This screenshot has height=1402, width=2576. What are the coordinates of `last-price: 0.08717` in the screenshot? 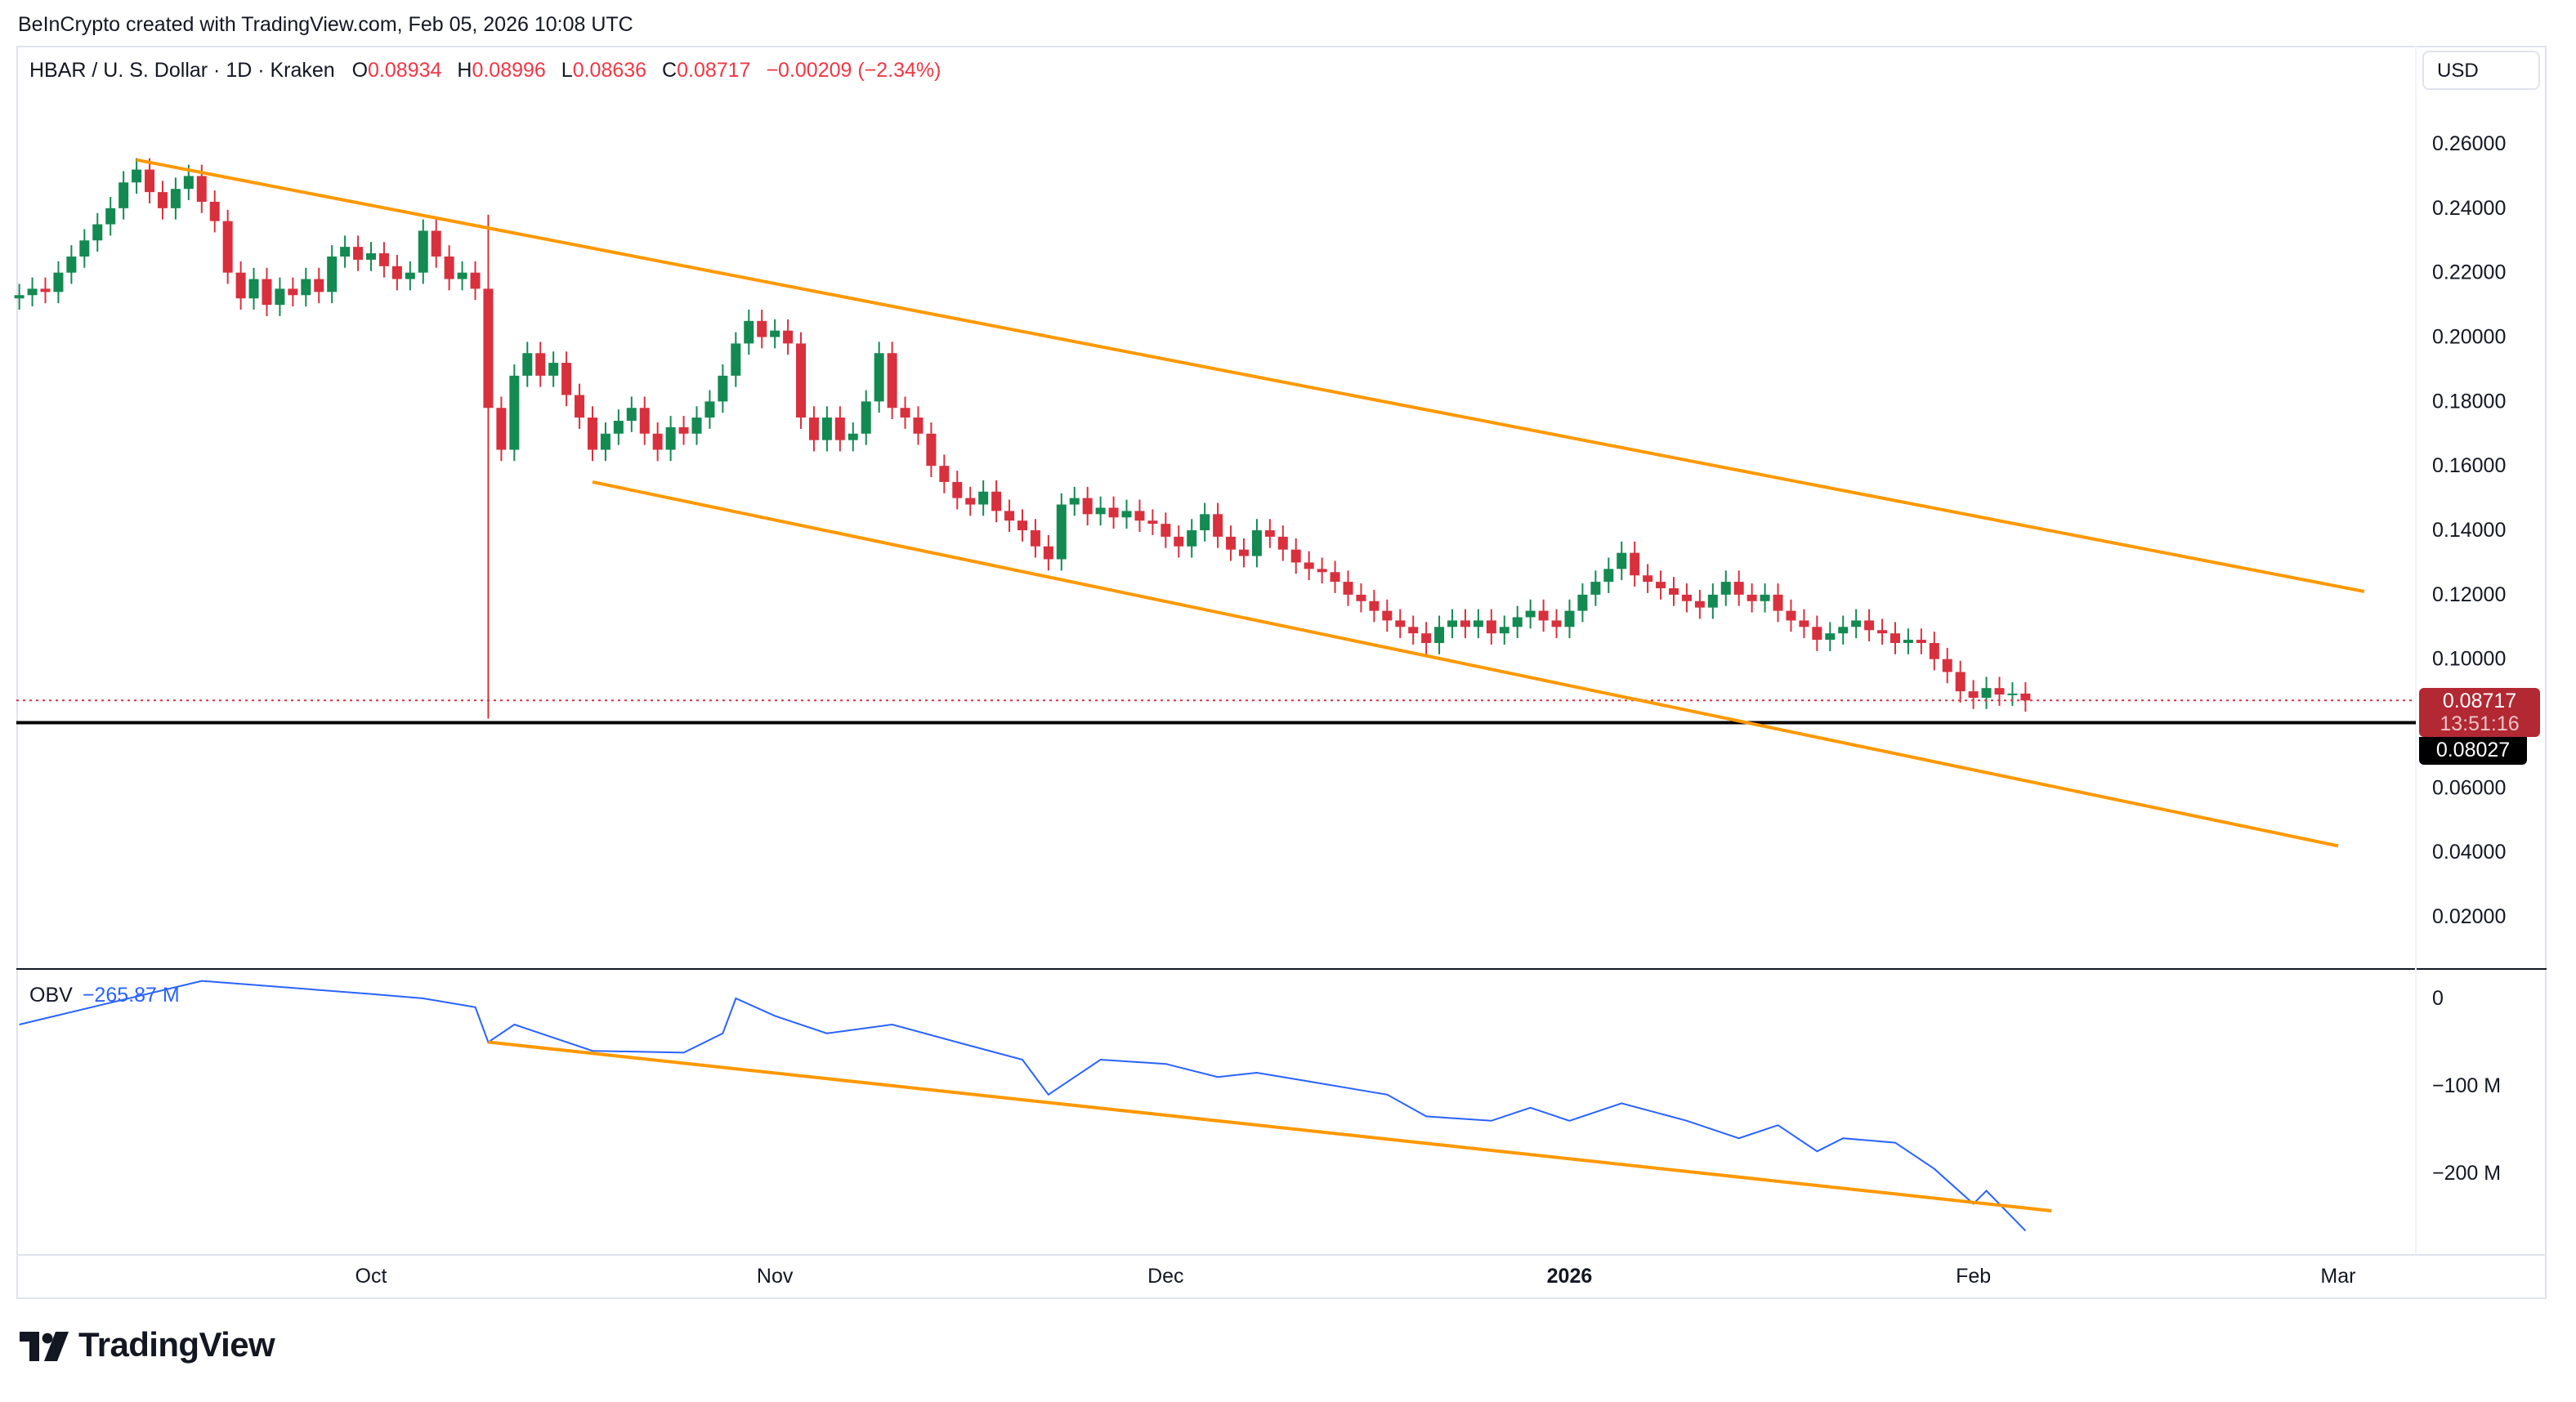 It's located at (2479, 701).